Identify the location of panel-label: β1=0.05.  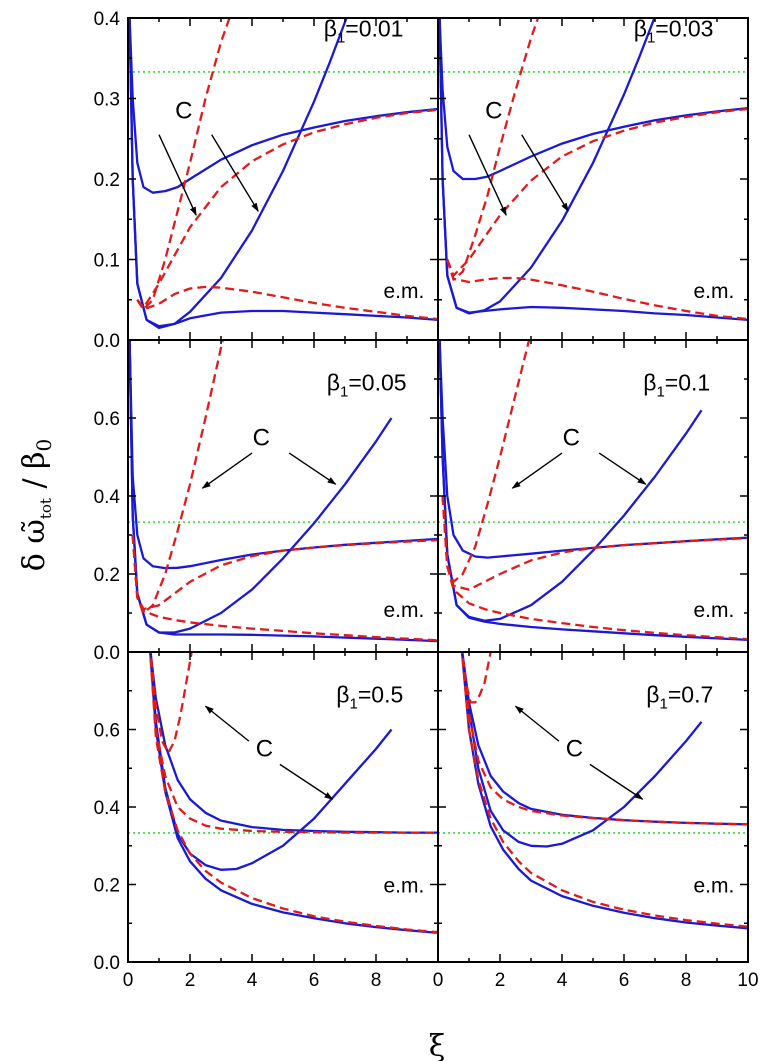
(367, 385).